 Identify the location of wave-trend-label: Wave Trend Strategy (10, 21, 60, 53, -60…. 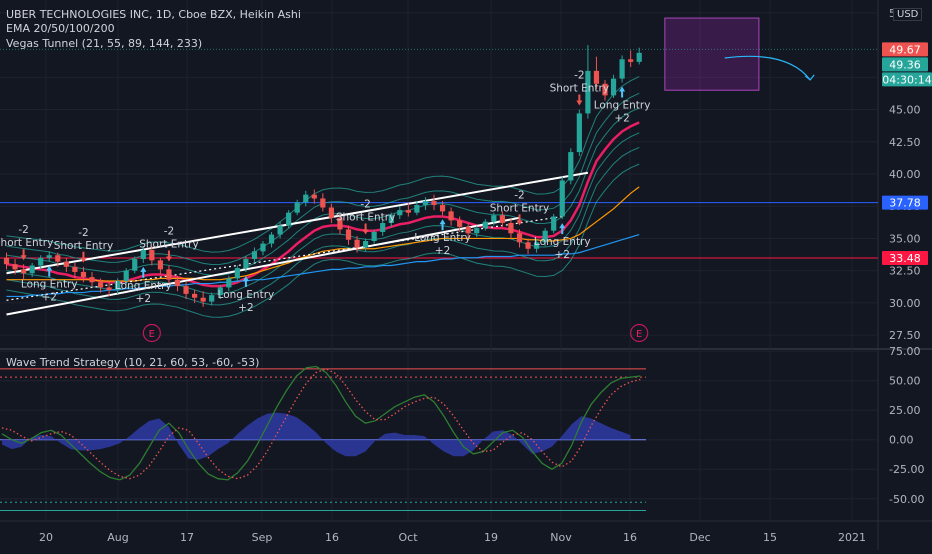
(133, 362).